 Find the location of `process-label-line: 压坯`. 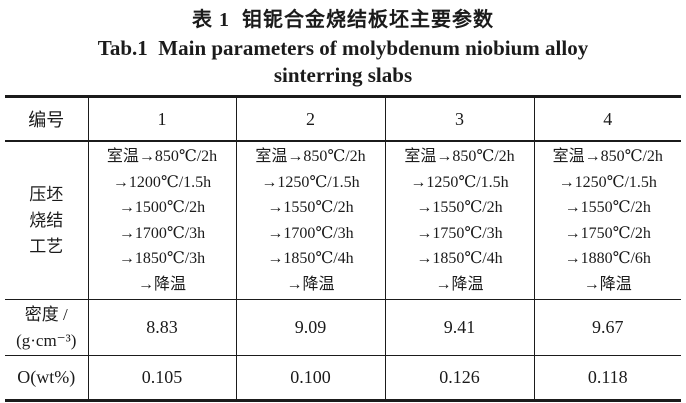

process-label-line: 压坯 is located at coordinates (46, 194).